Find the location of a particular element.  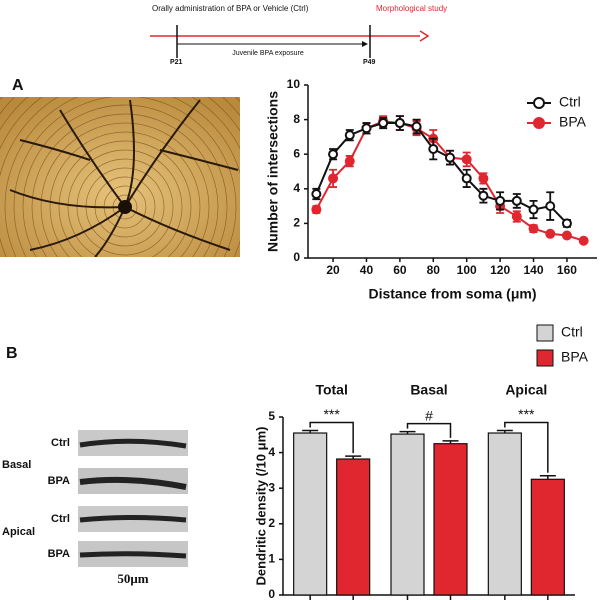

y-axis-label: Dendritic density (/10 μm) is located at coordinates (260, 506).